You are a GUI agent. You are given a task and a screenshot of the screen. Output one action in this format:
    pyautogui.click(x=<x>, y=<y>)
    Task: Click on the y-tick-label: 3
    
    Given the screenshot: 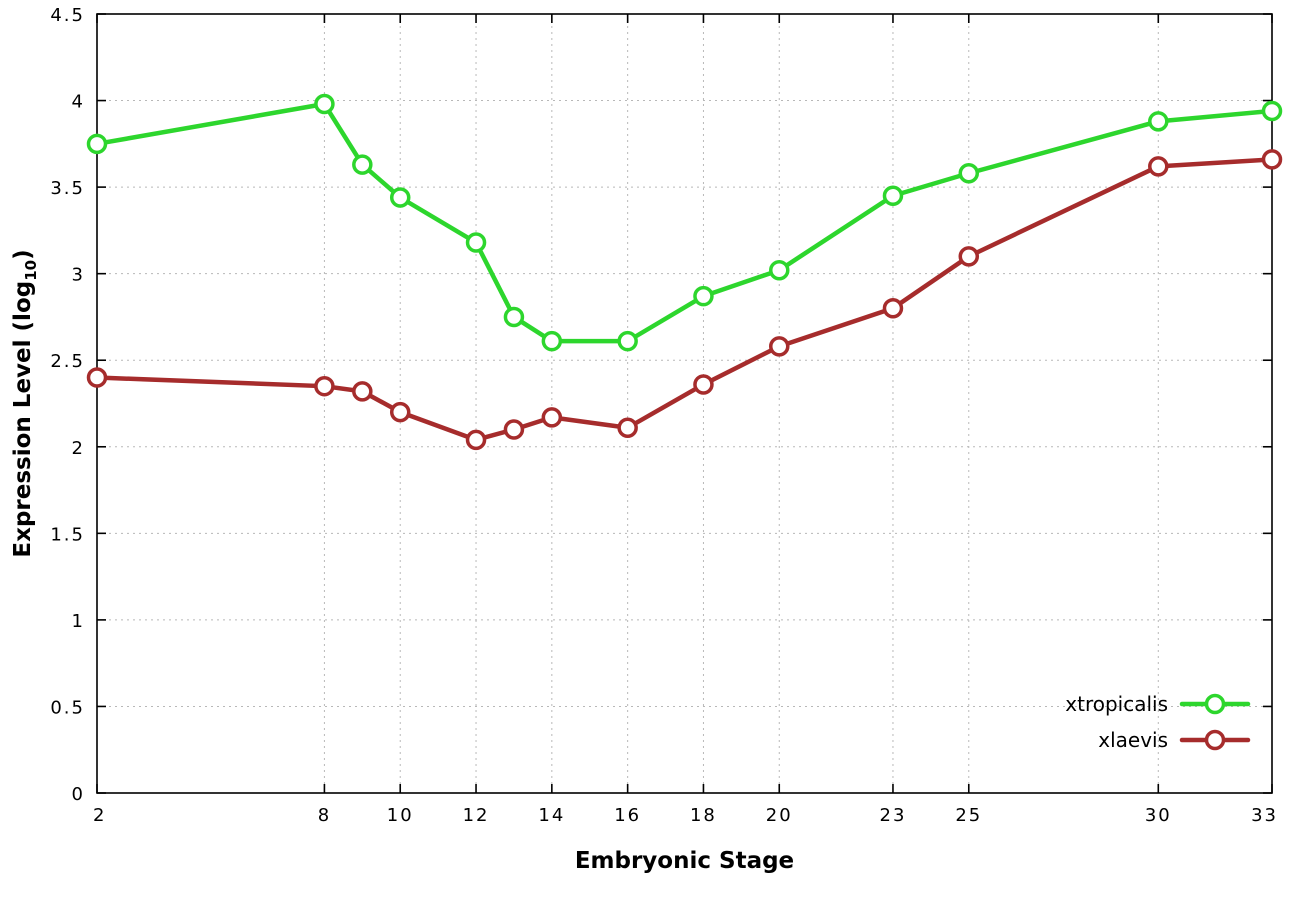 What is the action you would take?
    pyautogui.click(x=78, y=275)
    